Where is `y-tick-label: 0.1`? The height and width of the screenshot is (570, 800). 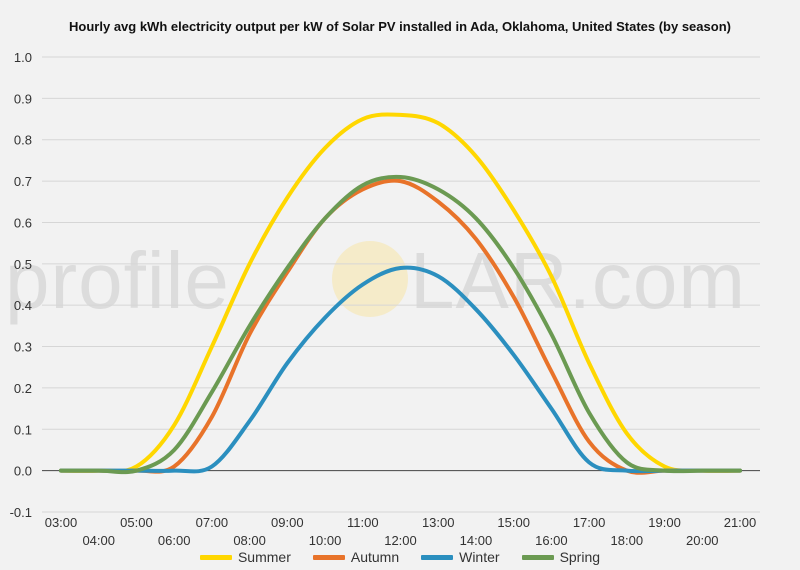 y-tick-label: 0.1 is located at coordinates (23, 429).